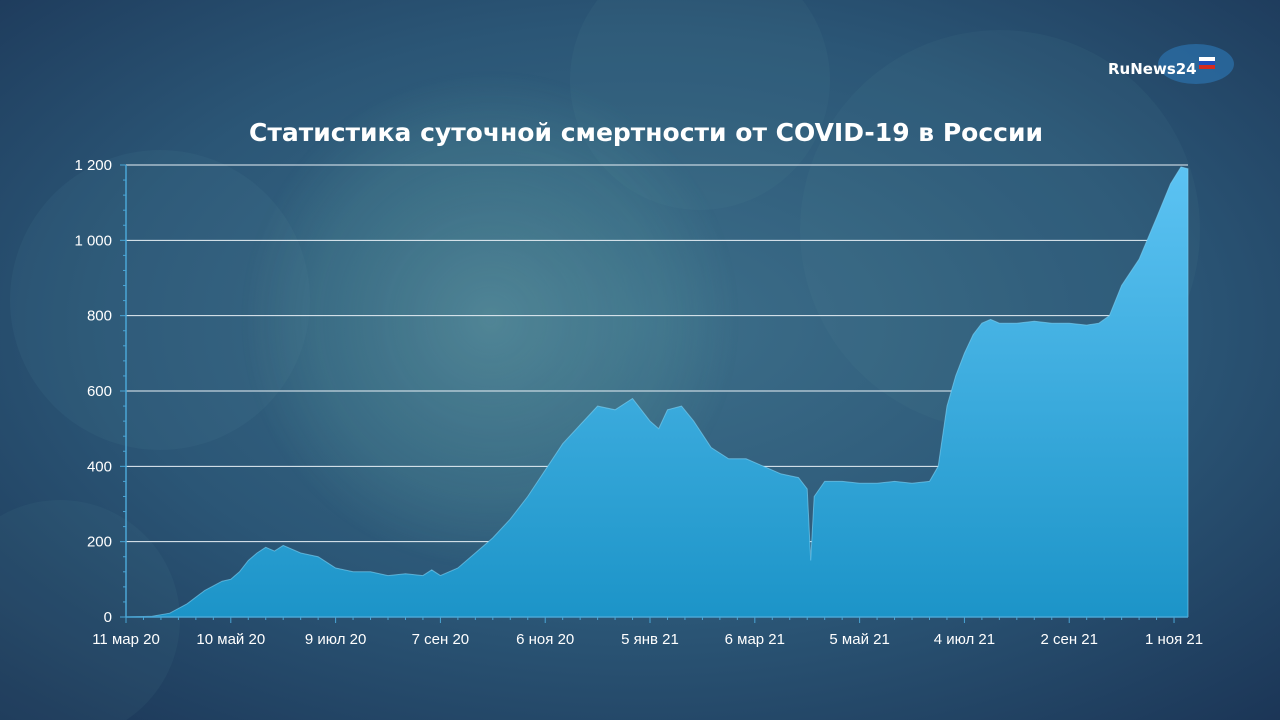 This screenshot has height=720, width=1280. Describe the element at coordinates (99, 466) in the screenshot. I see `y-tick-label: 400` at that location.